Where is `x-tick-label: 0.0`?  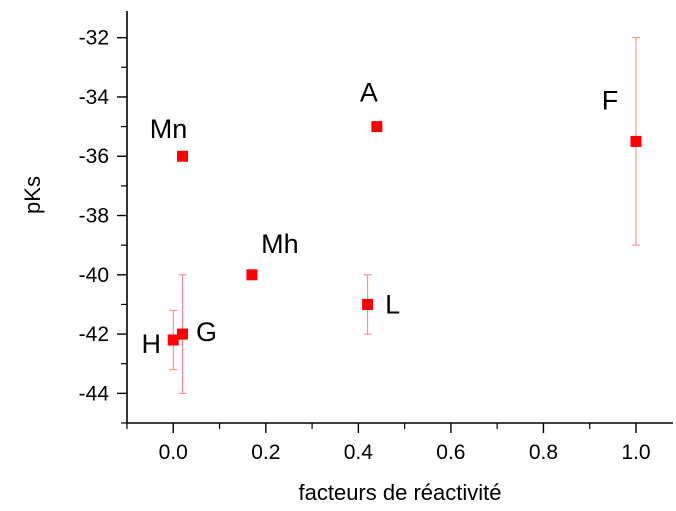
x-tick-label: 0.0 is located at coordinates (173, 452).